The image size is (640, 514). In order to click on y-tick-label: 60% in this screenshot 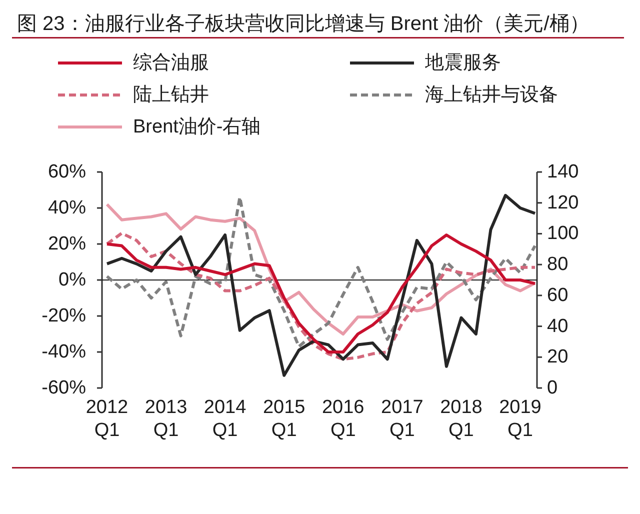, I will do `click(67, 172)`.